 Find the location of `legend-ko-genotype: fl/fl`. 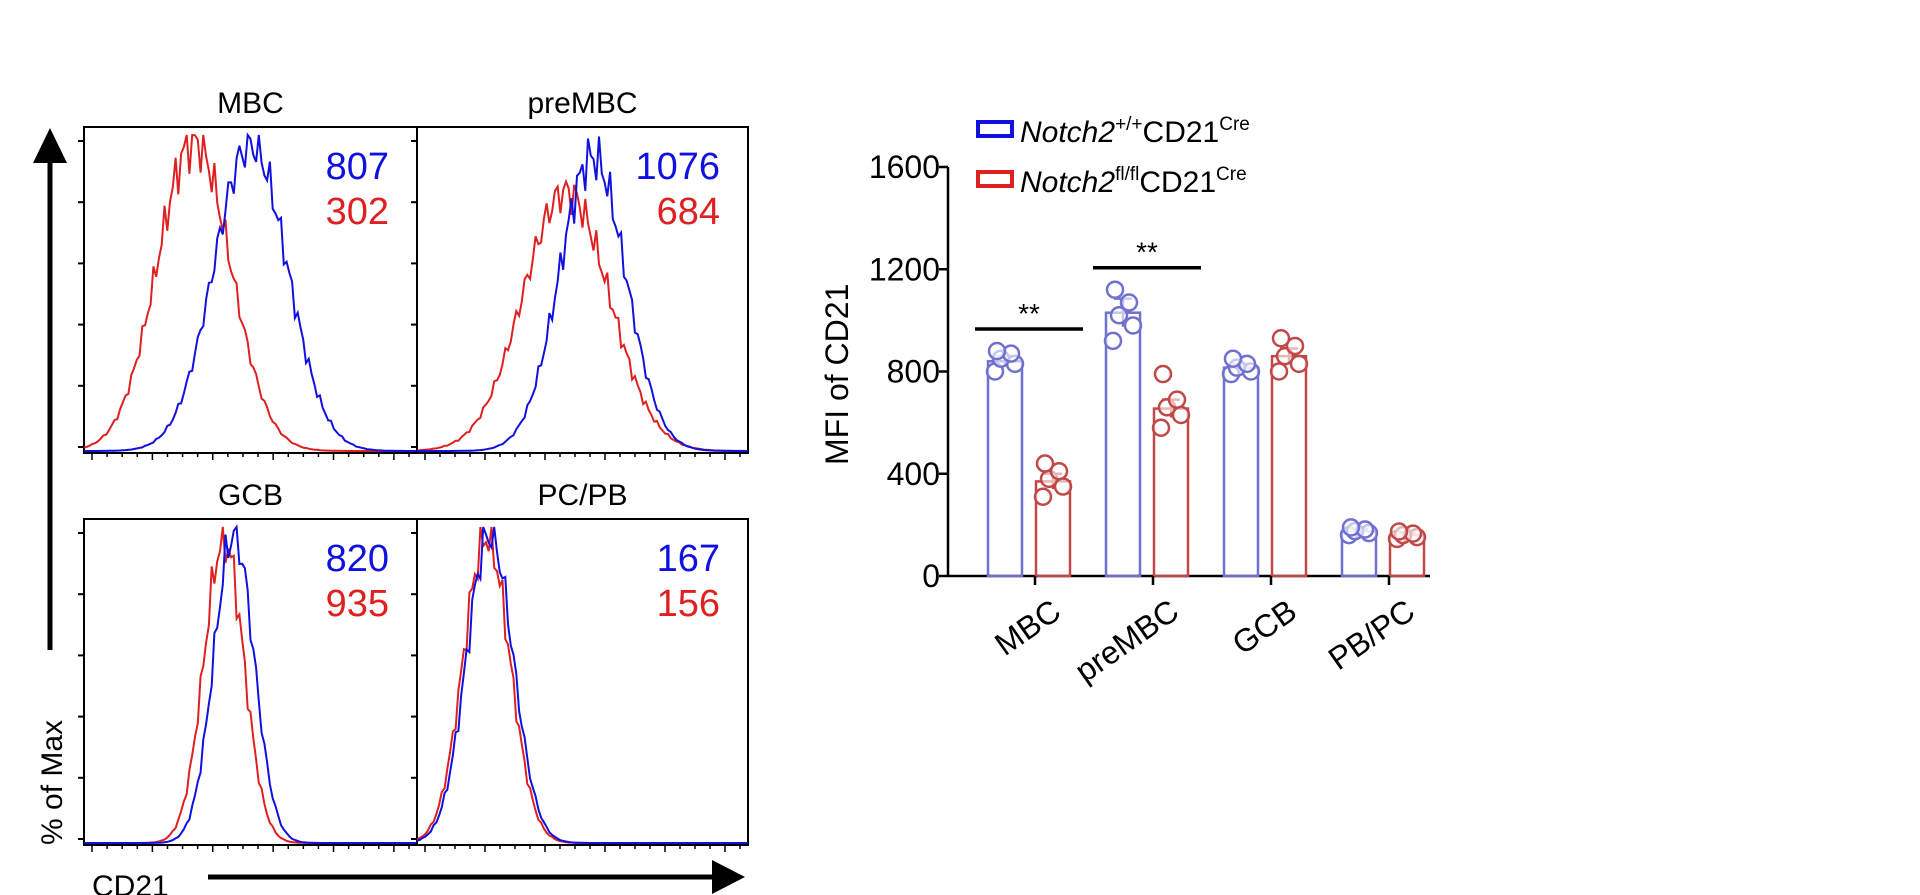

legend-ko-genotype: fl/fl is located at coordinates (1127, 174).